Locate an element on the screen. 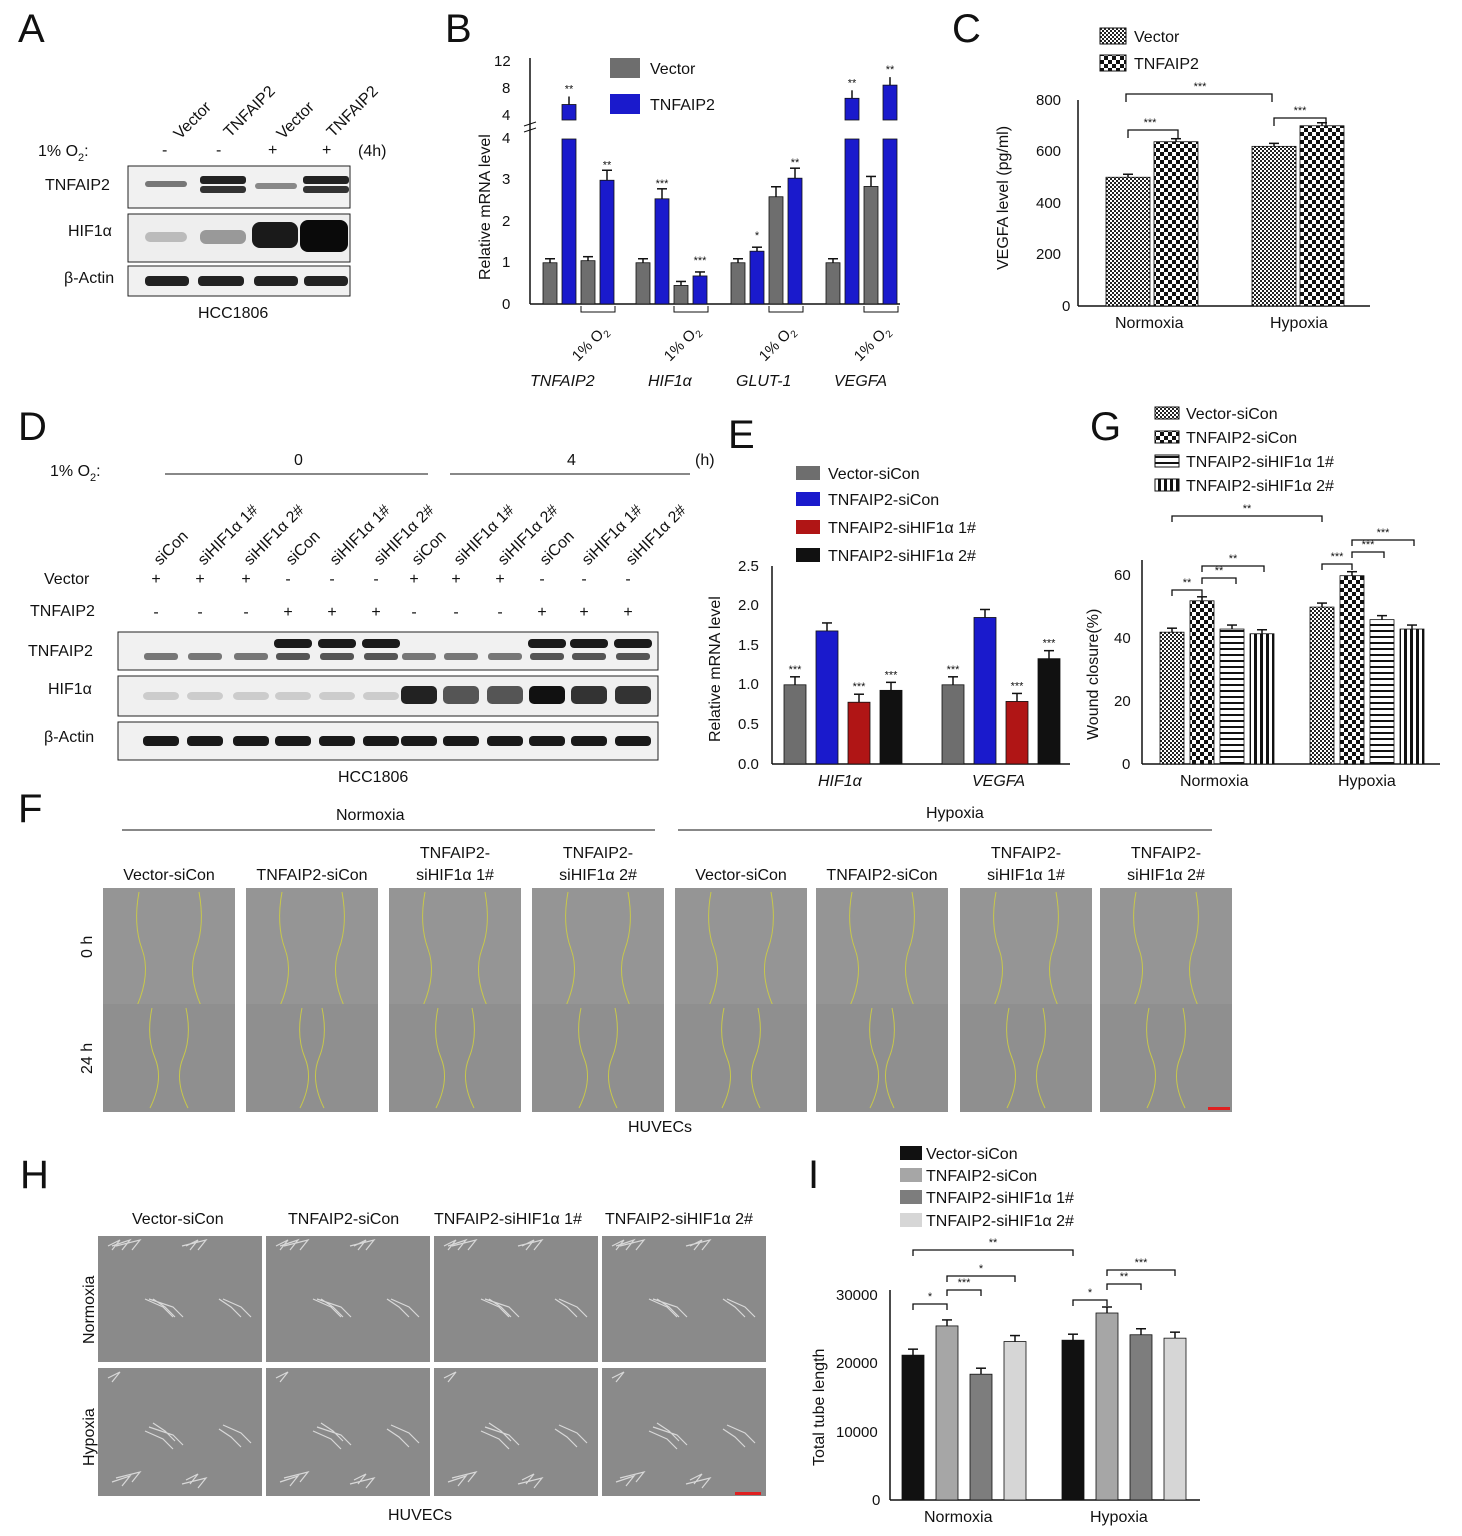 This screenshot has width=1462, height=1536. cell-label: HUVECs is located at coordinates (660, 1127).